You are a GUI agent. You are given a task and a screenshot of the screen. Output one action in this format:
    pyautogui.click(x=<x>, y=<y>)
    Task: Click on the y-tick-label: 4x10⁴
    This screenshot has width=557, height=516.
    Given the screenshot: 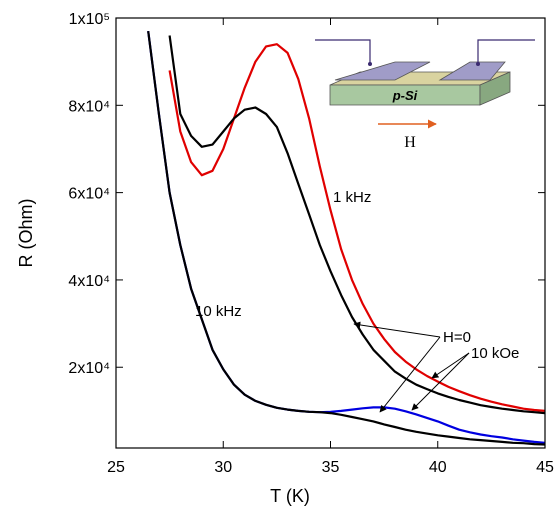 What is the action you would take?
    pyautogui.click(x=89, y=281)
    